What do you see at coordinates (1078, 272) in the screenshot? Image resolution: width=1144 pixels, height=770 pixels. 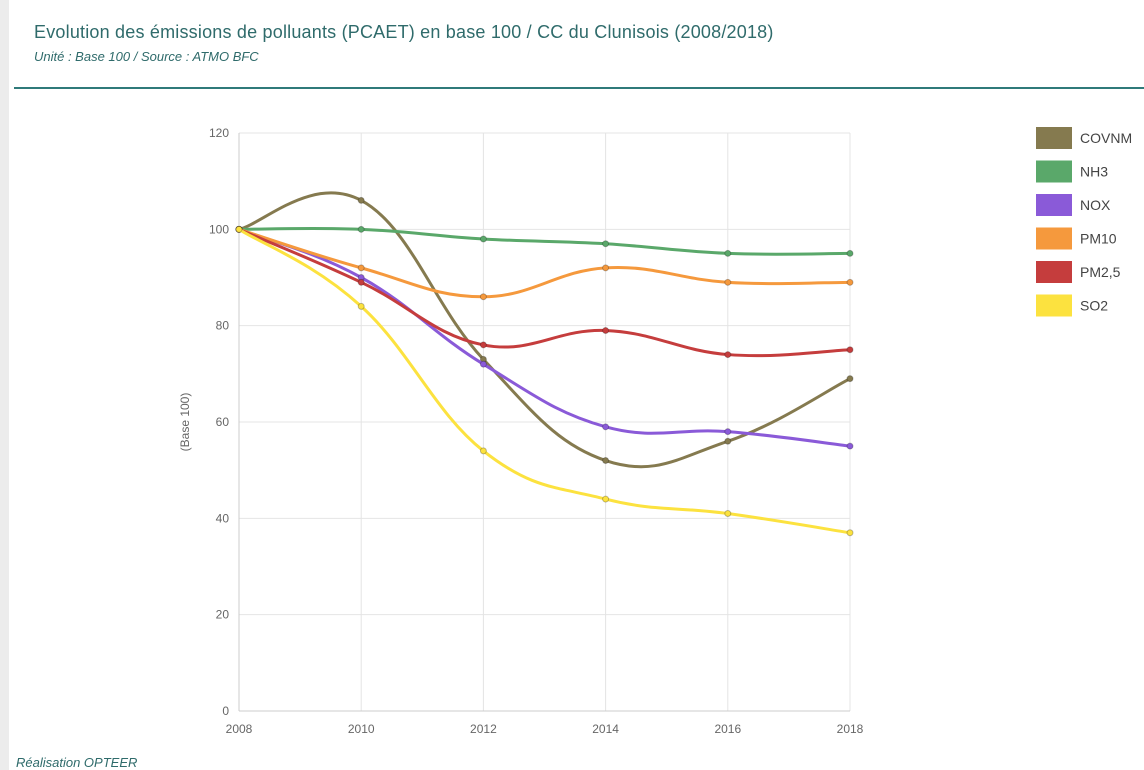 I see `legend-item-pm2-5: PM2,5` at bounding box center [1078, 272].